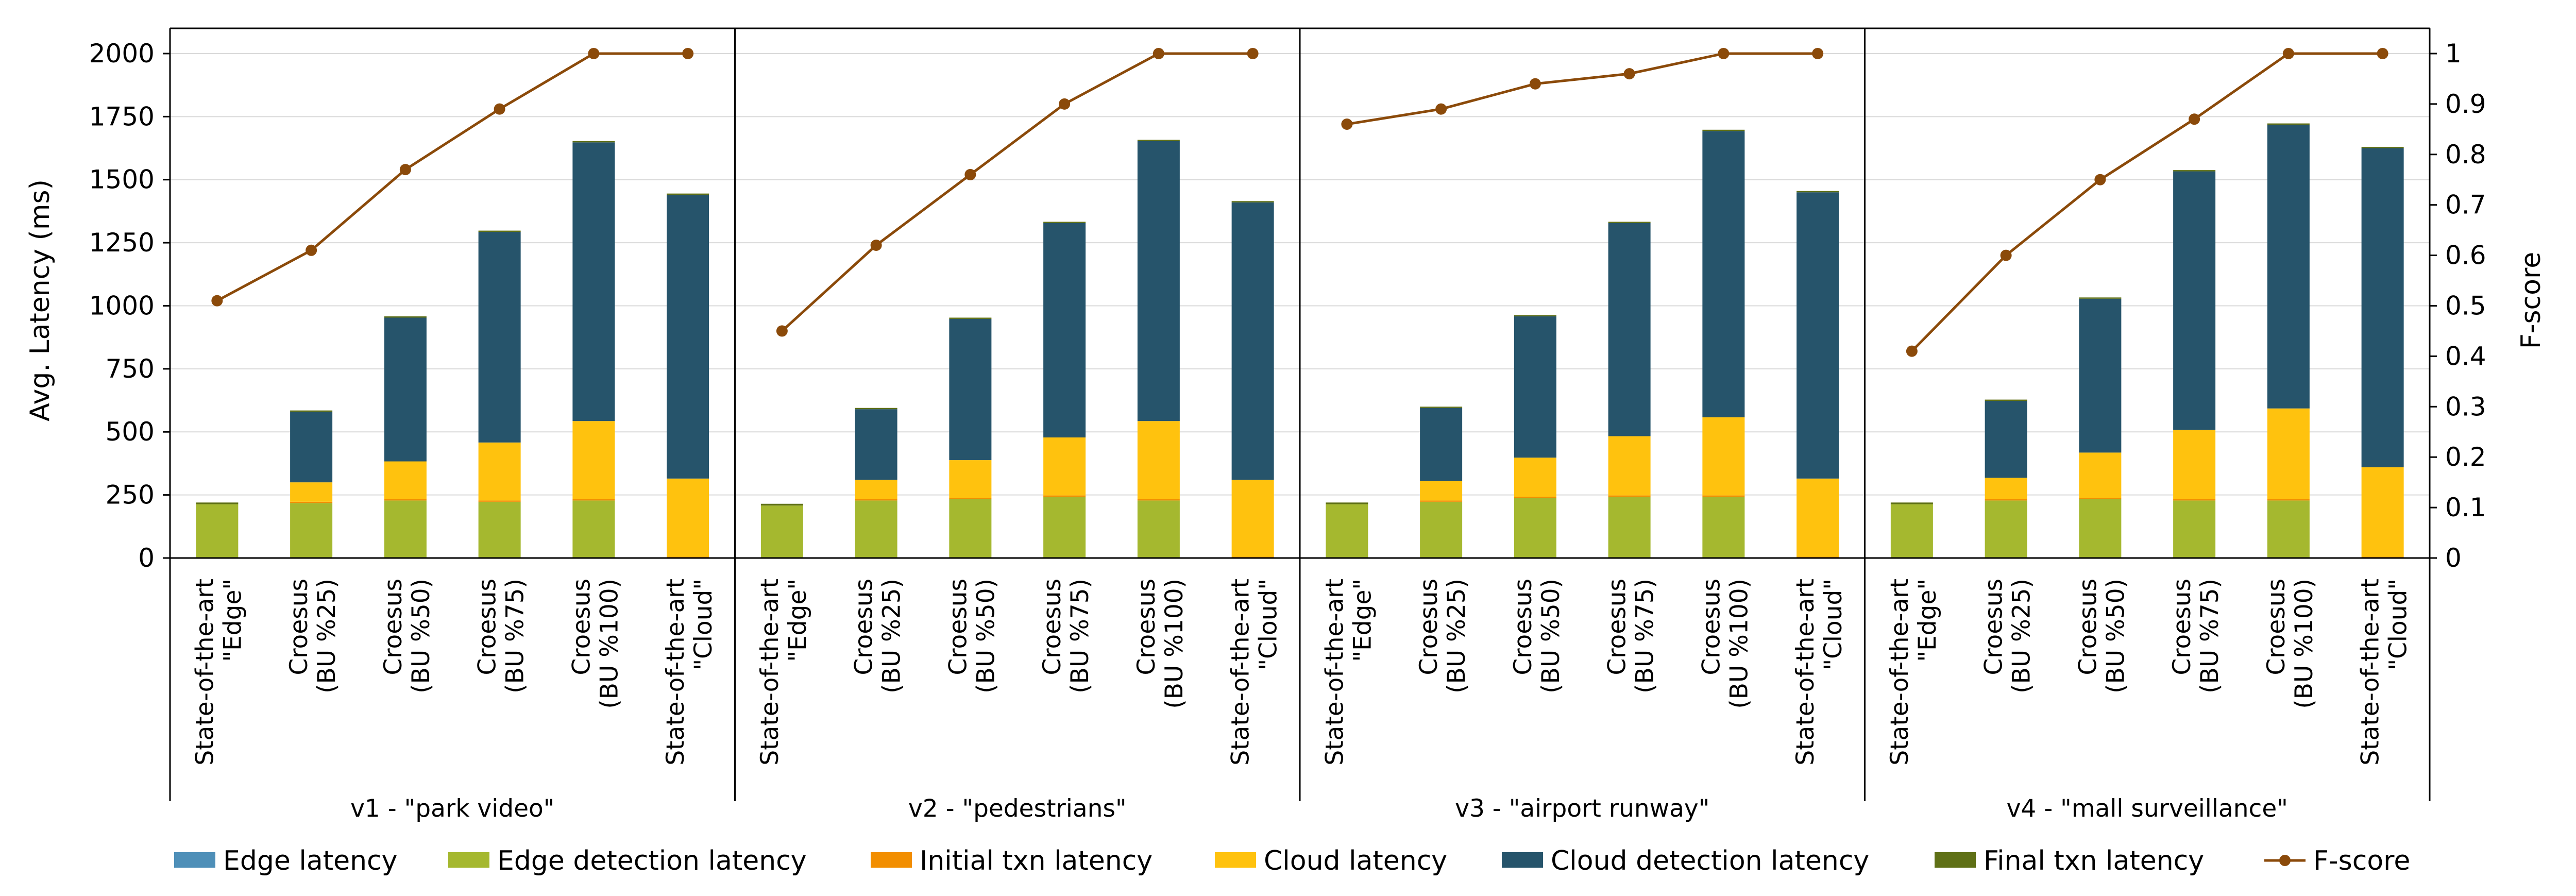 The image size is (2576, 896). Describe the element at coordinates (1017, 809) in the screenshot. I see `group-label: v2 - "pedestrians"` at that location.